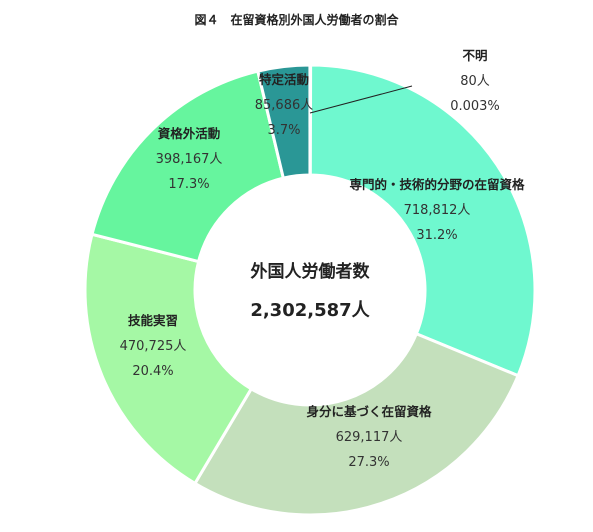  Describe the element at coordinates (369, 437) in the screenshot. I see `slice-1-value-label: 629,117人` at that location.